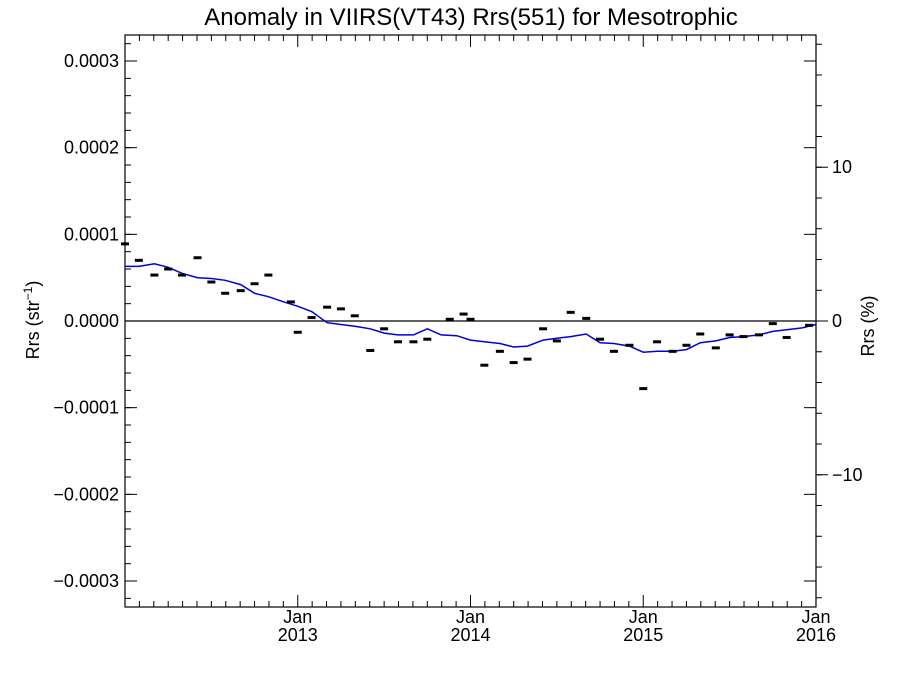 Image resolution: width=900 pixels, height=675 pixels. What do you see at coordinates (86, 581) in the screenshot?
I see `y-tick-label: −0.0003` at bounding box center [86, 581].